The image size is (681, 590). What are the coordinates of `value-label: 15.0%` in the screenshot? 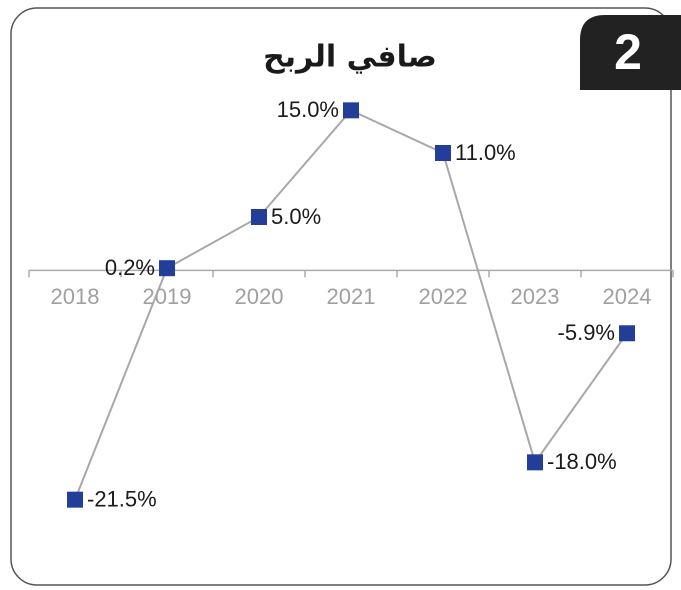 It's located at (308, 109).